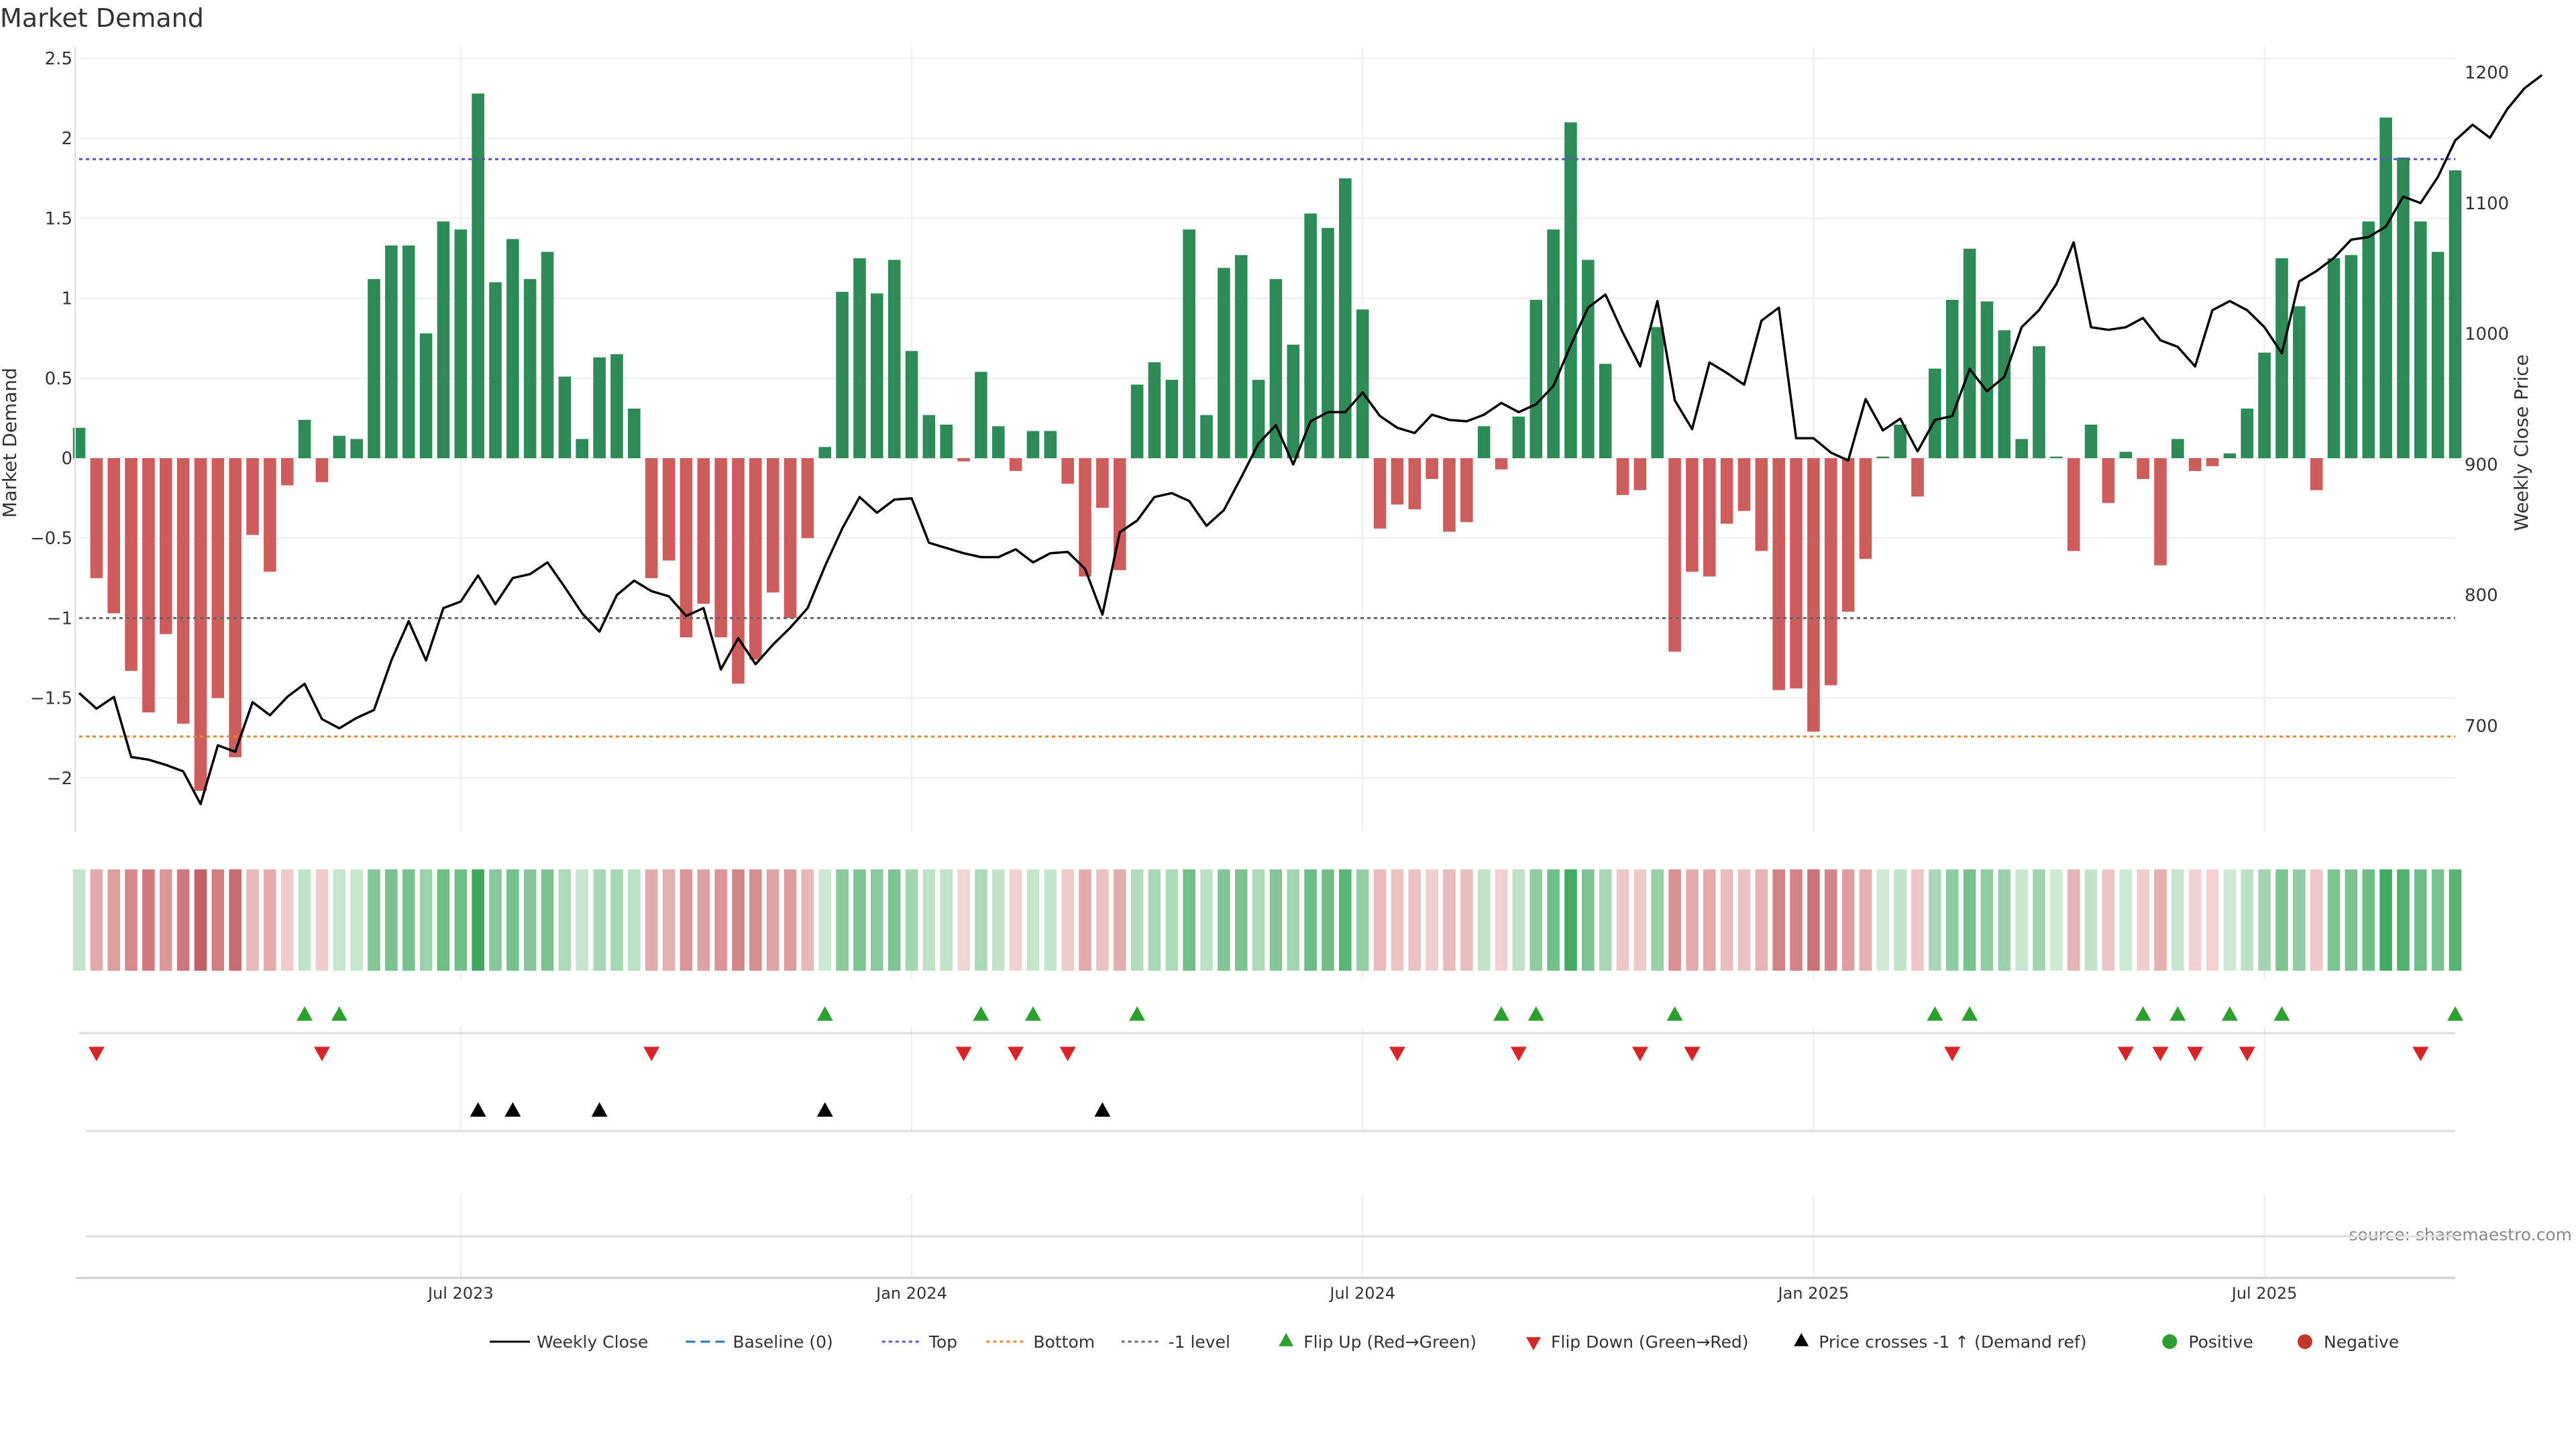 The height and width of the screenshot is (1449, 2576). I want to click on signal-markers, so click(1275, 1061).